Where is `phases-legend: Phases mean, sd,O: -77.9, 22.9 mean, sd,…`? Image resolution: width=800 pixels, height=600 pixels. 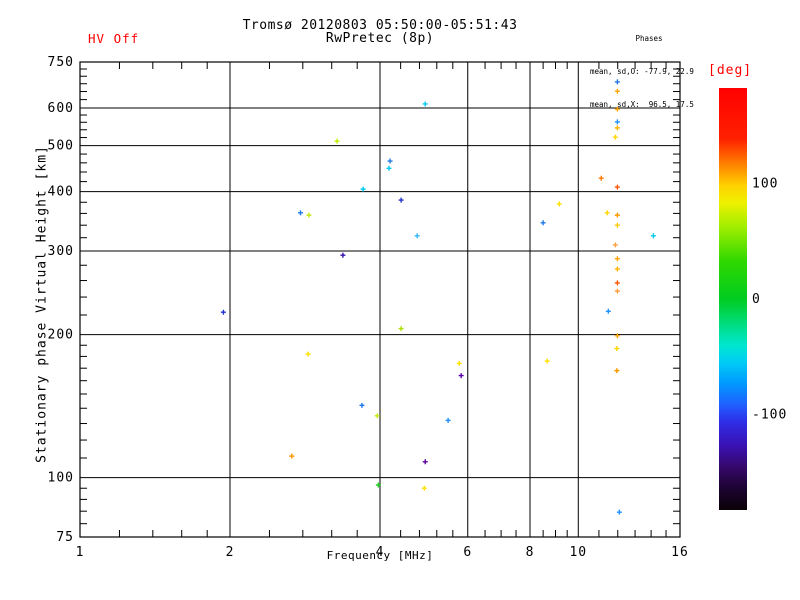
phases-legend: Phases mean, sd,O: -77.9, 22.9 mean, sd,… is located at coordinates (660, 71).